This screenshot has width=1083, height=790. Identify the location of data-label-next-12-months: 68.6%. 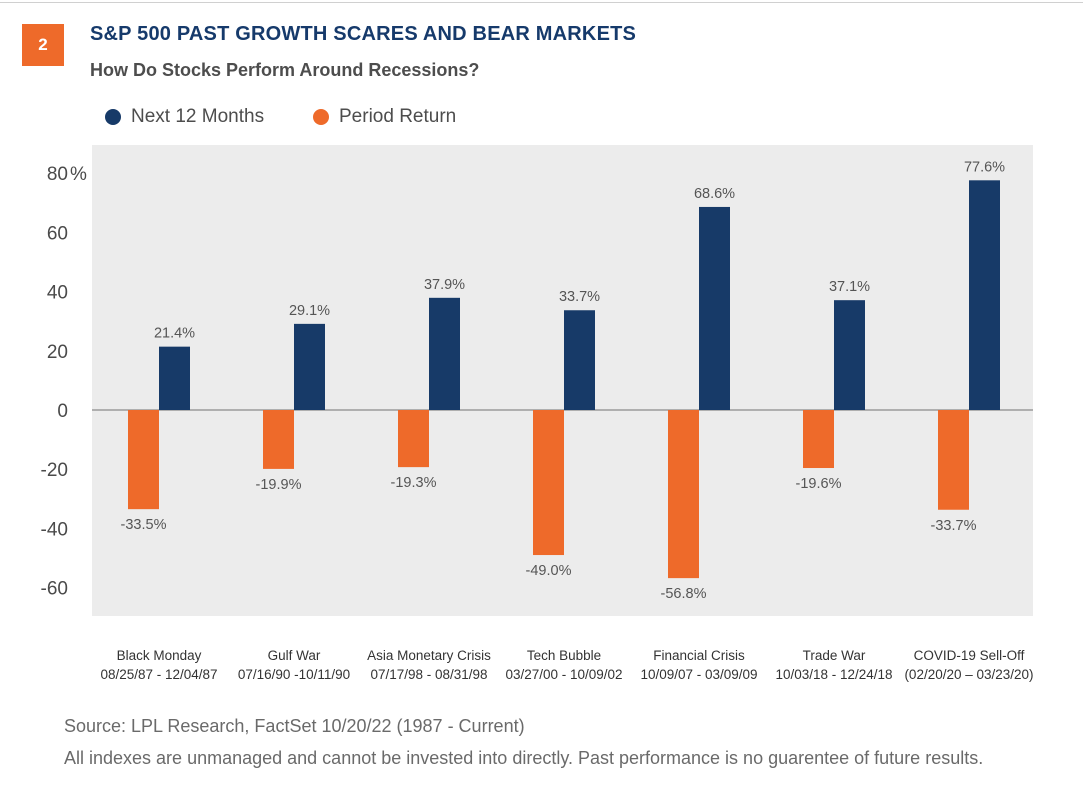
(714, 194).